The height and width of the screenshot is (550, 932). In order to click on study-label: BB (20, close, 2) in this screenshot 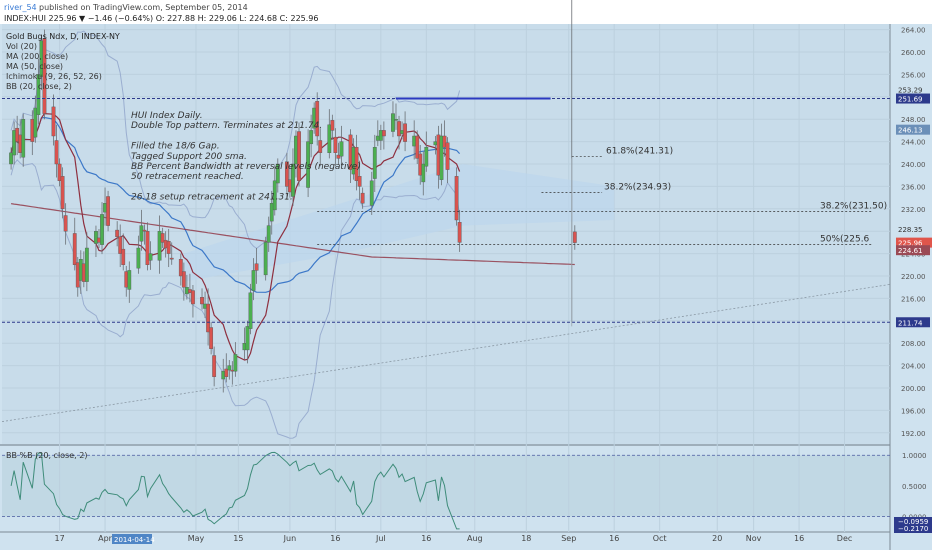, I will do `click(39, 86)`.